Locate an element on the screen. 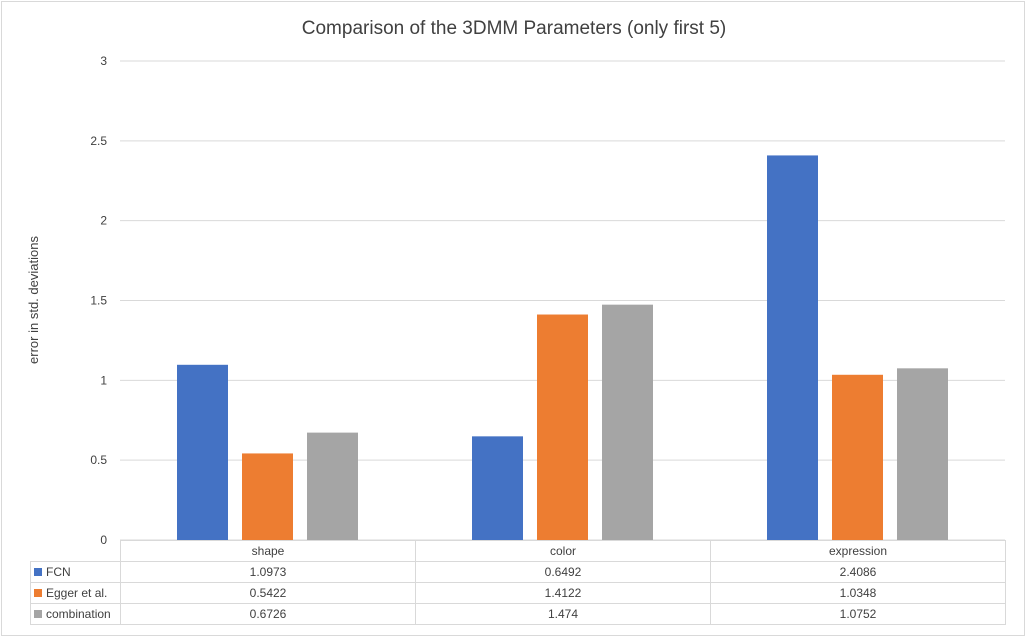  legend-entry: Egger et al. is located at coordinates (75, 593).